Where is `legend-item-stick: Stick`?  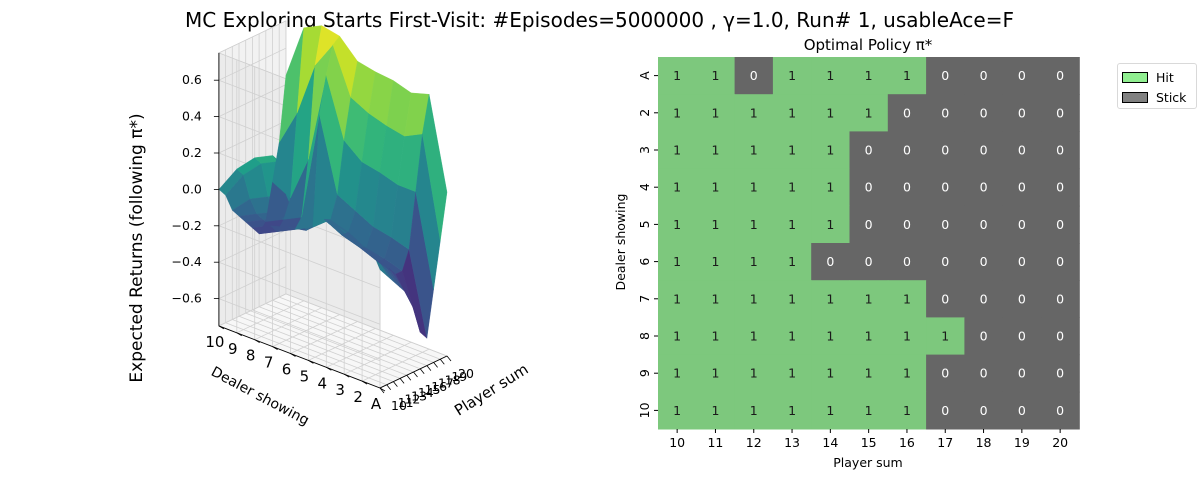
legend-item-stick: Stick is located at coordinates (1154, 97).